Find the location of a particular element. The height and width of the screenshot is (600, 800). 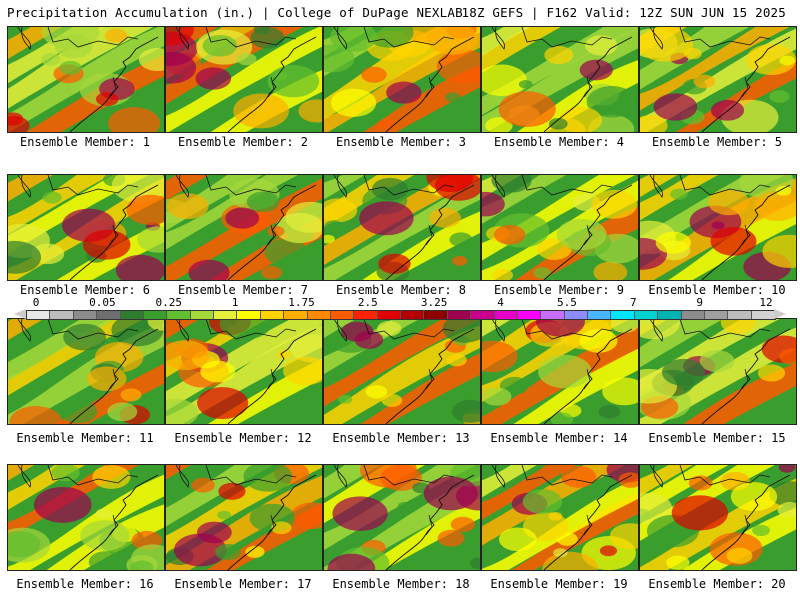

ensemble-member-label: Ensemble Member: 5 is located at coordinates (717, 142).